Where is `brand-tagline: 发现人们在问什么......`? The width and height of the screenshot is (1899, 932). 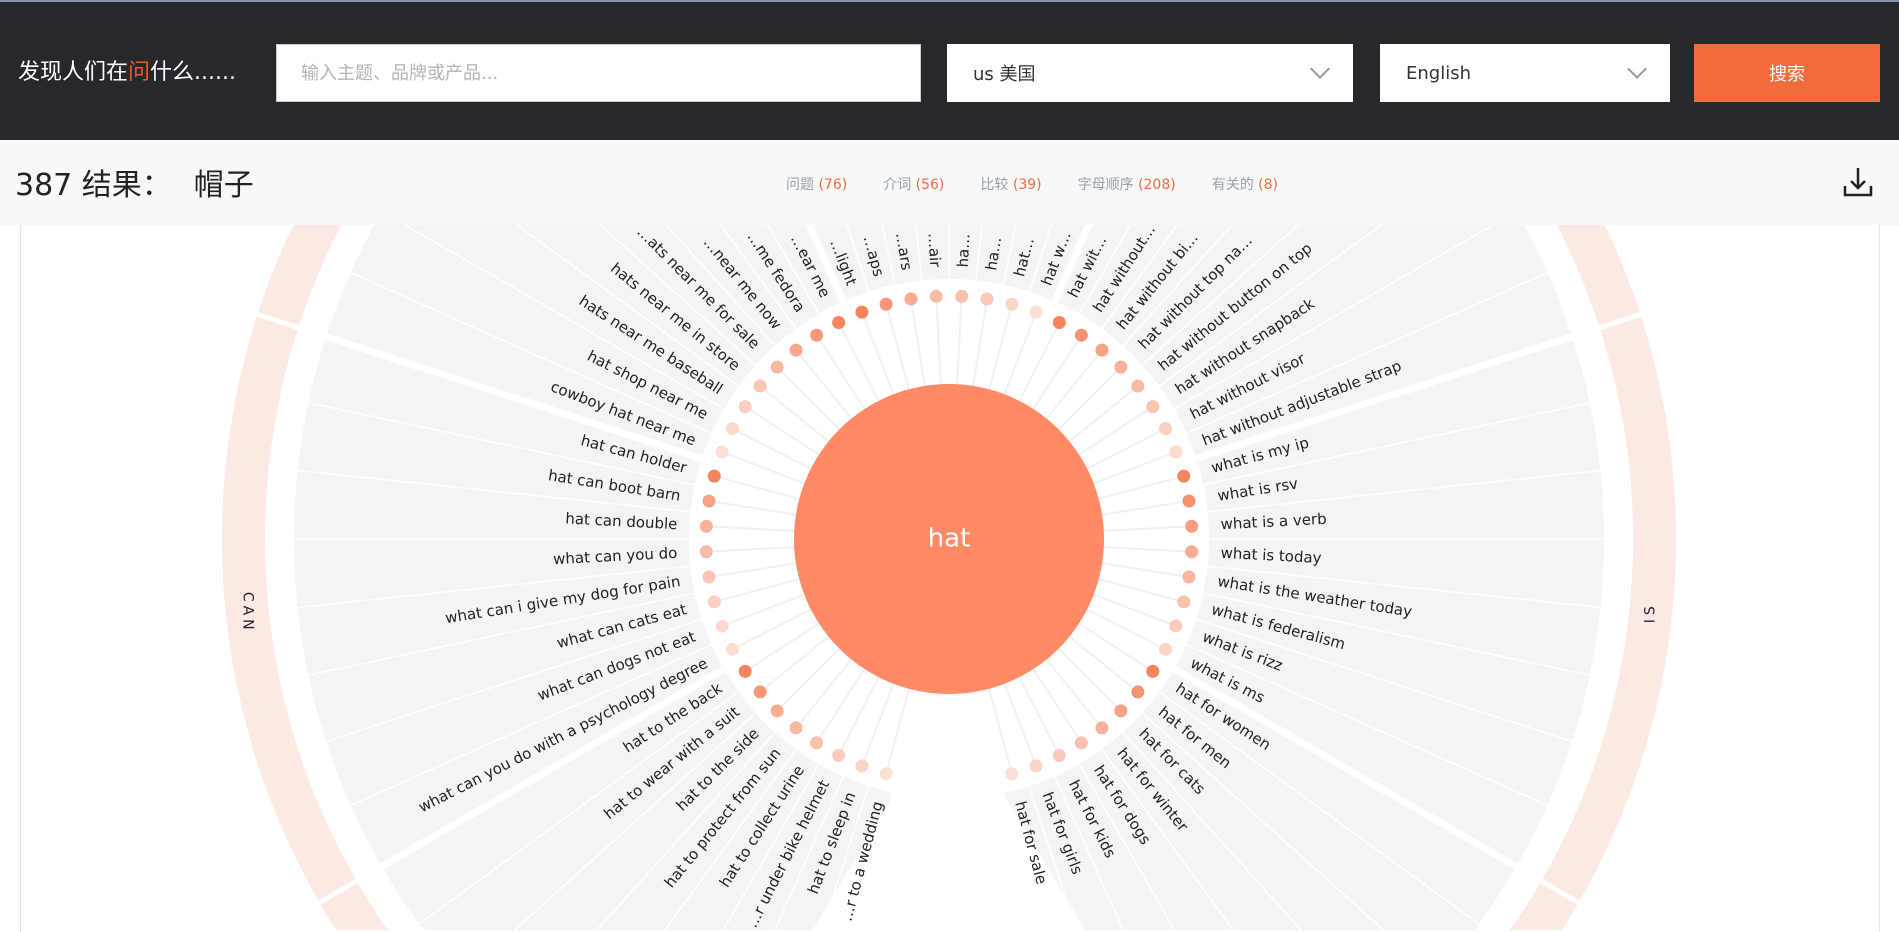 brand-tagline: 发现人们在问什么...... is located at coordinates (127, 72).